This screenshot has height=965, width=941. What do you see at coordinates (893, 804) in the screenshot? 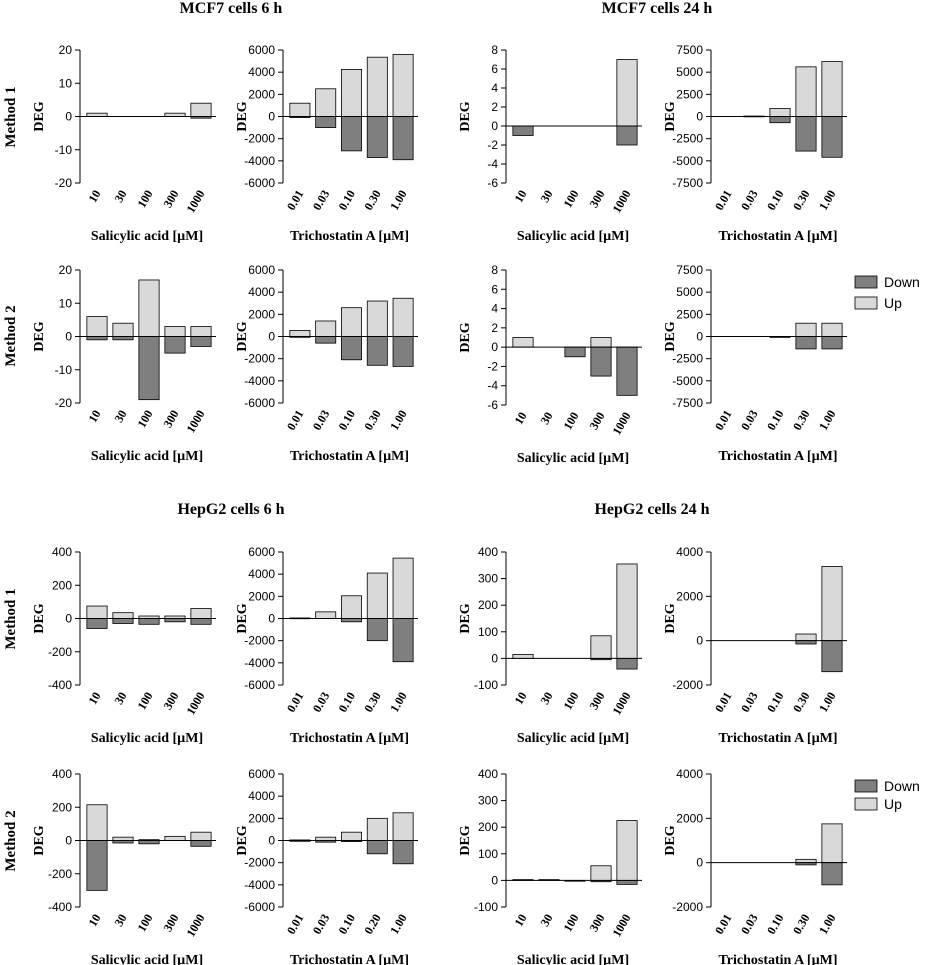
I see `legend-up-label: Up` at bounding box center [893, 804].